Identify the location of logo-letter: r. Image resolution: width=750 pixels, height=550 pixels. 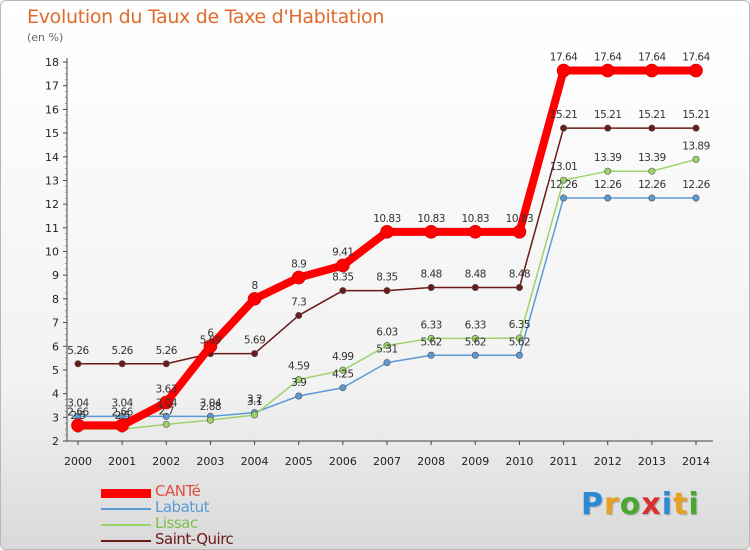
(612, 504).